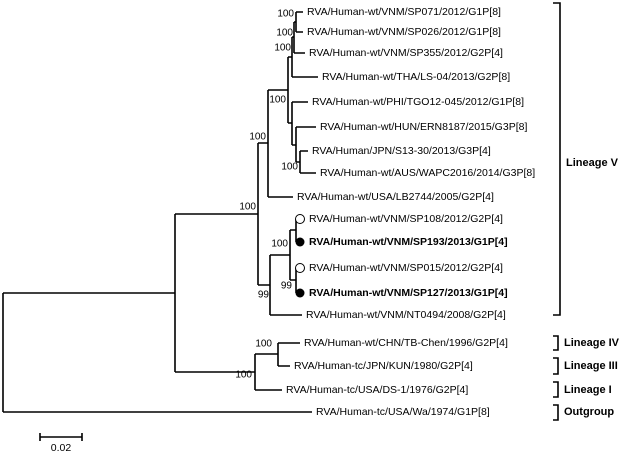  I want to click on leaf-label: RVA/Human-tc/USA/Wa/1974/G1P[8], so click(403, 412).